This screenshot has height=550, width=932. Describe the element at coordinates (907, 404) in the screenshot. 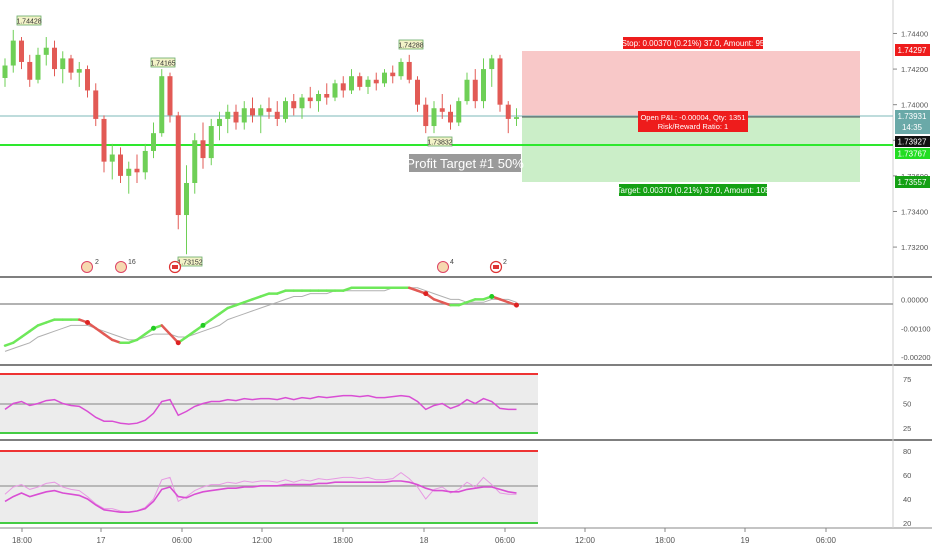

I see `y-tick-label: 50` at that location.